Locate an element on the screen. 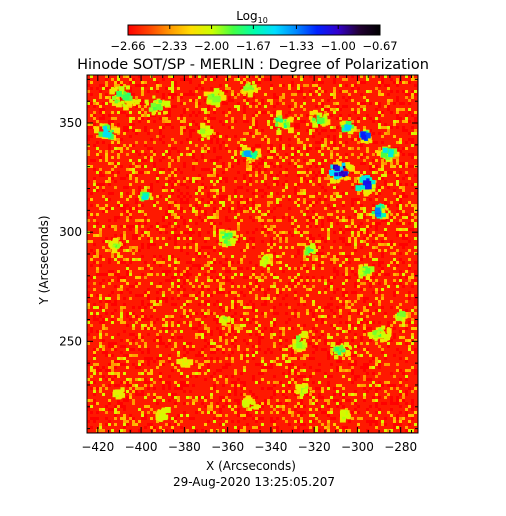  colorbar-tick-label: −1.00 is located at coordinates (338, 46).